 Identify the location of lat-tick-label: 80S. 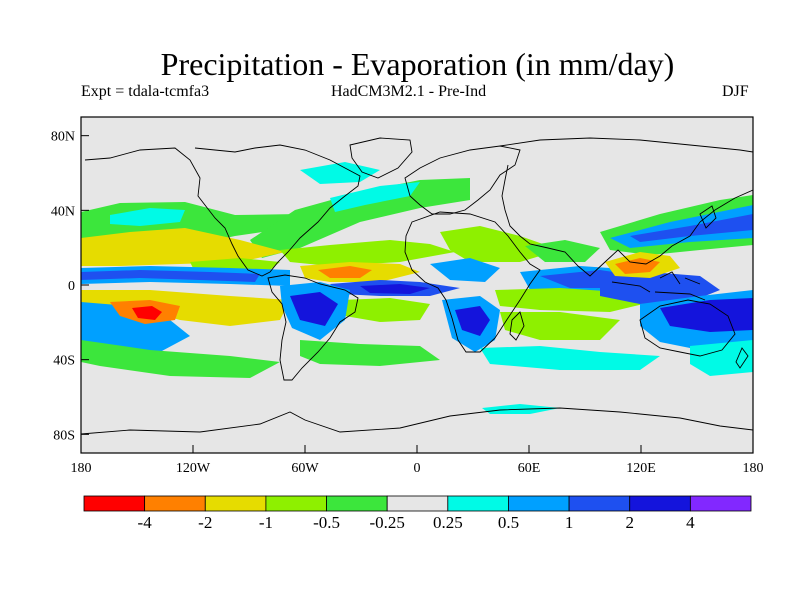
(64, 435).